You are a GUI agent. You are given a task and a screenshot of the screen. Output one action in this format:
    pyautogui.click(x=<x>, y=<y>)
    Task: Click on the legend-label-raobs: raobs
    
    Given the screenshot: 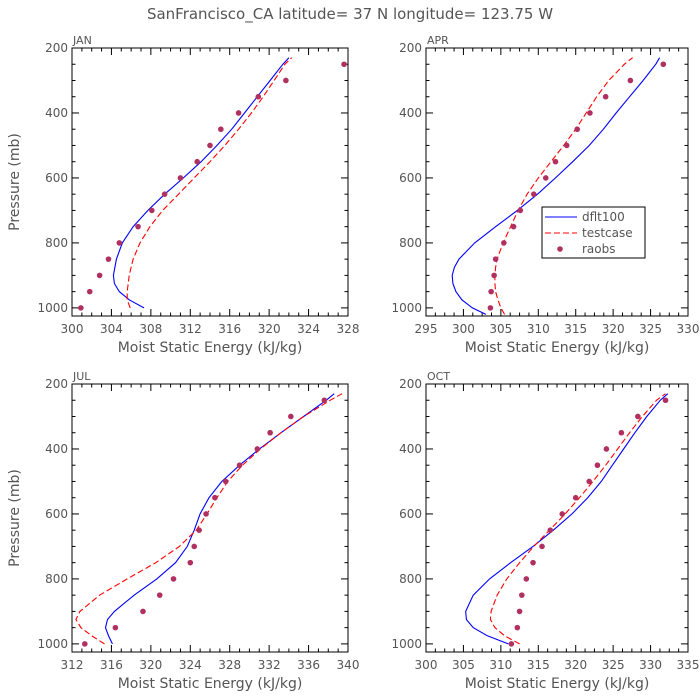 What is the action you would take?
    pyautogui.click(x=599, y=249)
    